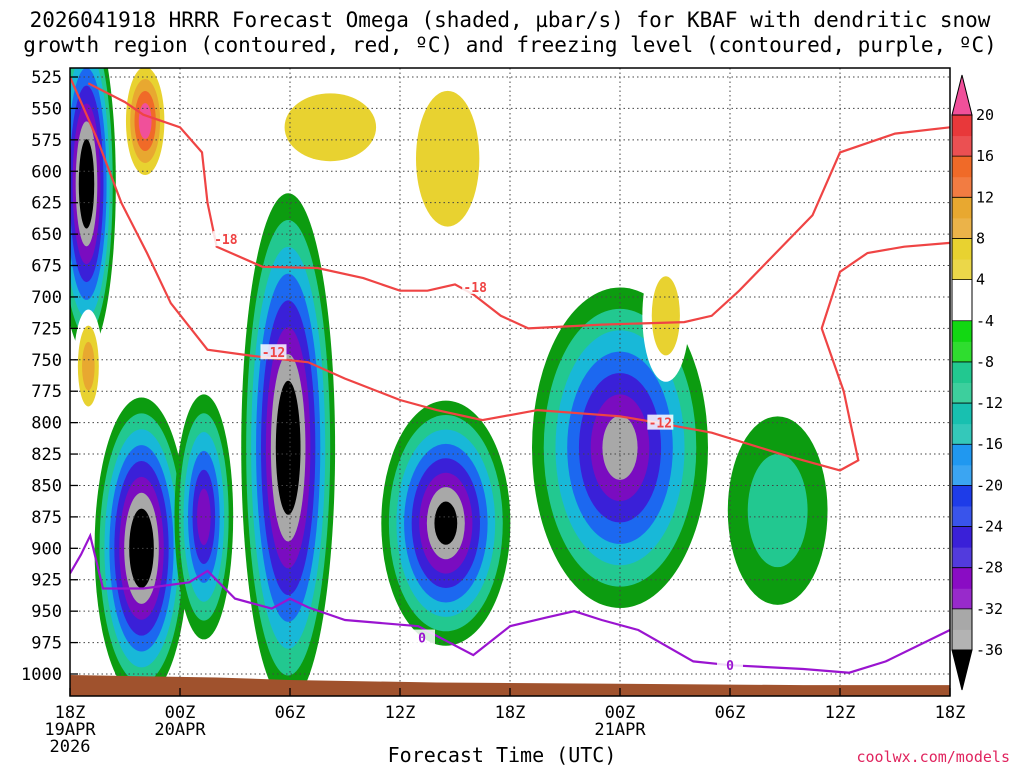 This screenshot has width=1024, height=768. What do you see at coordinates (502, 755) in the screenshot?
I see `x-axis-label: Forecast Time (UTC)` at bounding box center [502, 755].